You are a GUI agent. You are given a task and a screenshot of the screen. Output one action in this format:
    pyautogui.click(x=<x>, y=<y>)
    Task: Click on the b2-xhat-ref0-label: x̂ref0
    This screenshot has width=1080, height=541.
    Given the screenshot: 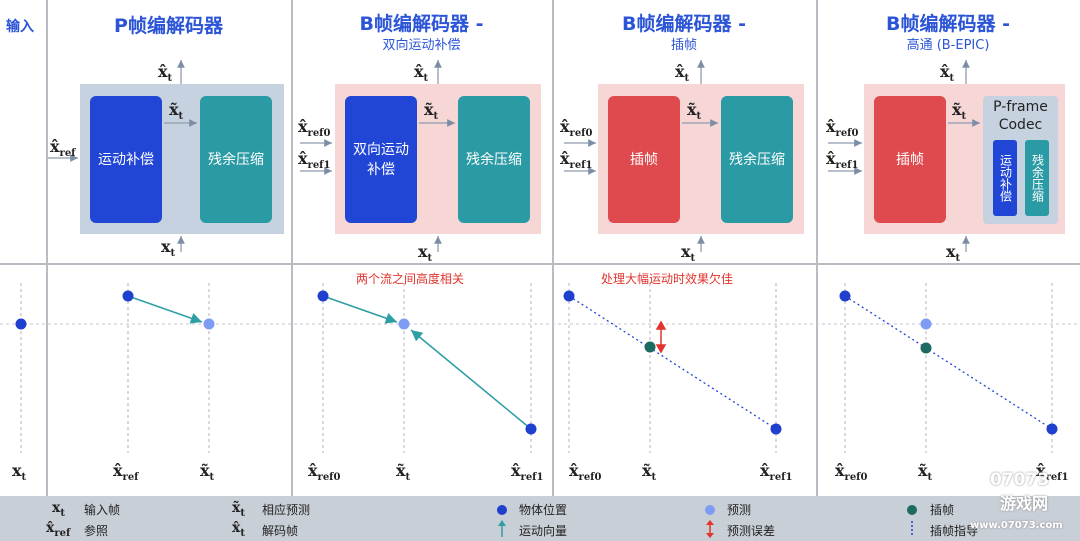 What is the action you would take?
    pyautogui.click(x=314, y=128)
    